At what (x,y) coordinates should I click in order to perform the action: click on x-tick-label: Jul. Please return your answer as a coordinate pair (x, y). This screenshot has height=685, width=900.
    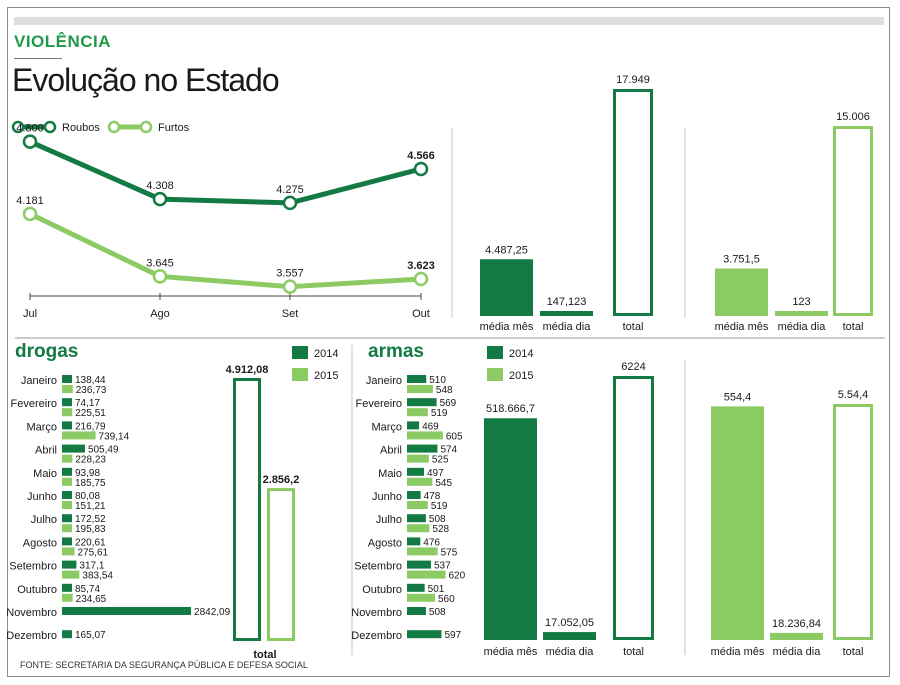
    Looking at the image, I should click on (30, 314).